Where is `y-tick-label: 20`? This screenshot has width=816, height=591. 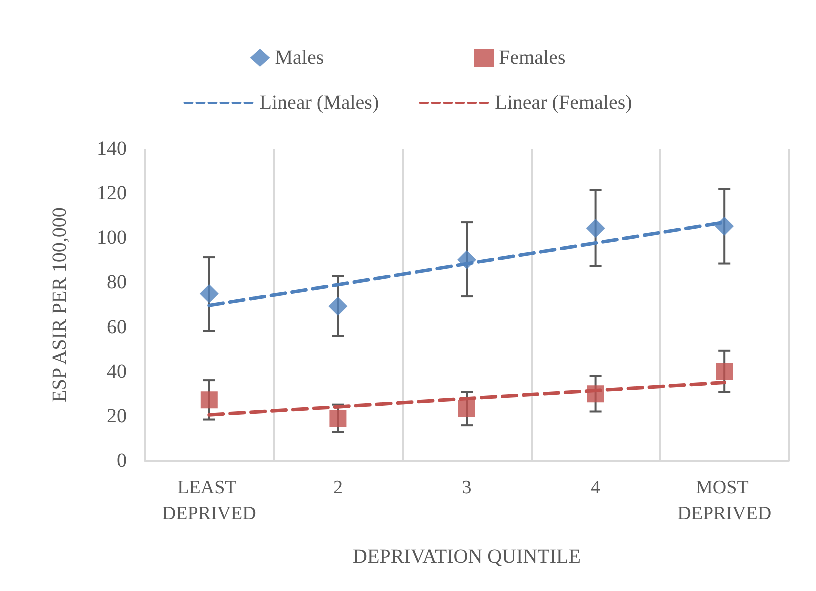
y-tick-label: 20 is located at coordinates (117, 416).